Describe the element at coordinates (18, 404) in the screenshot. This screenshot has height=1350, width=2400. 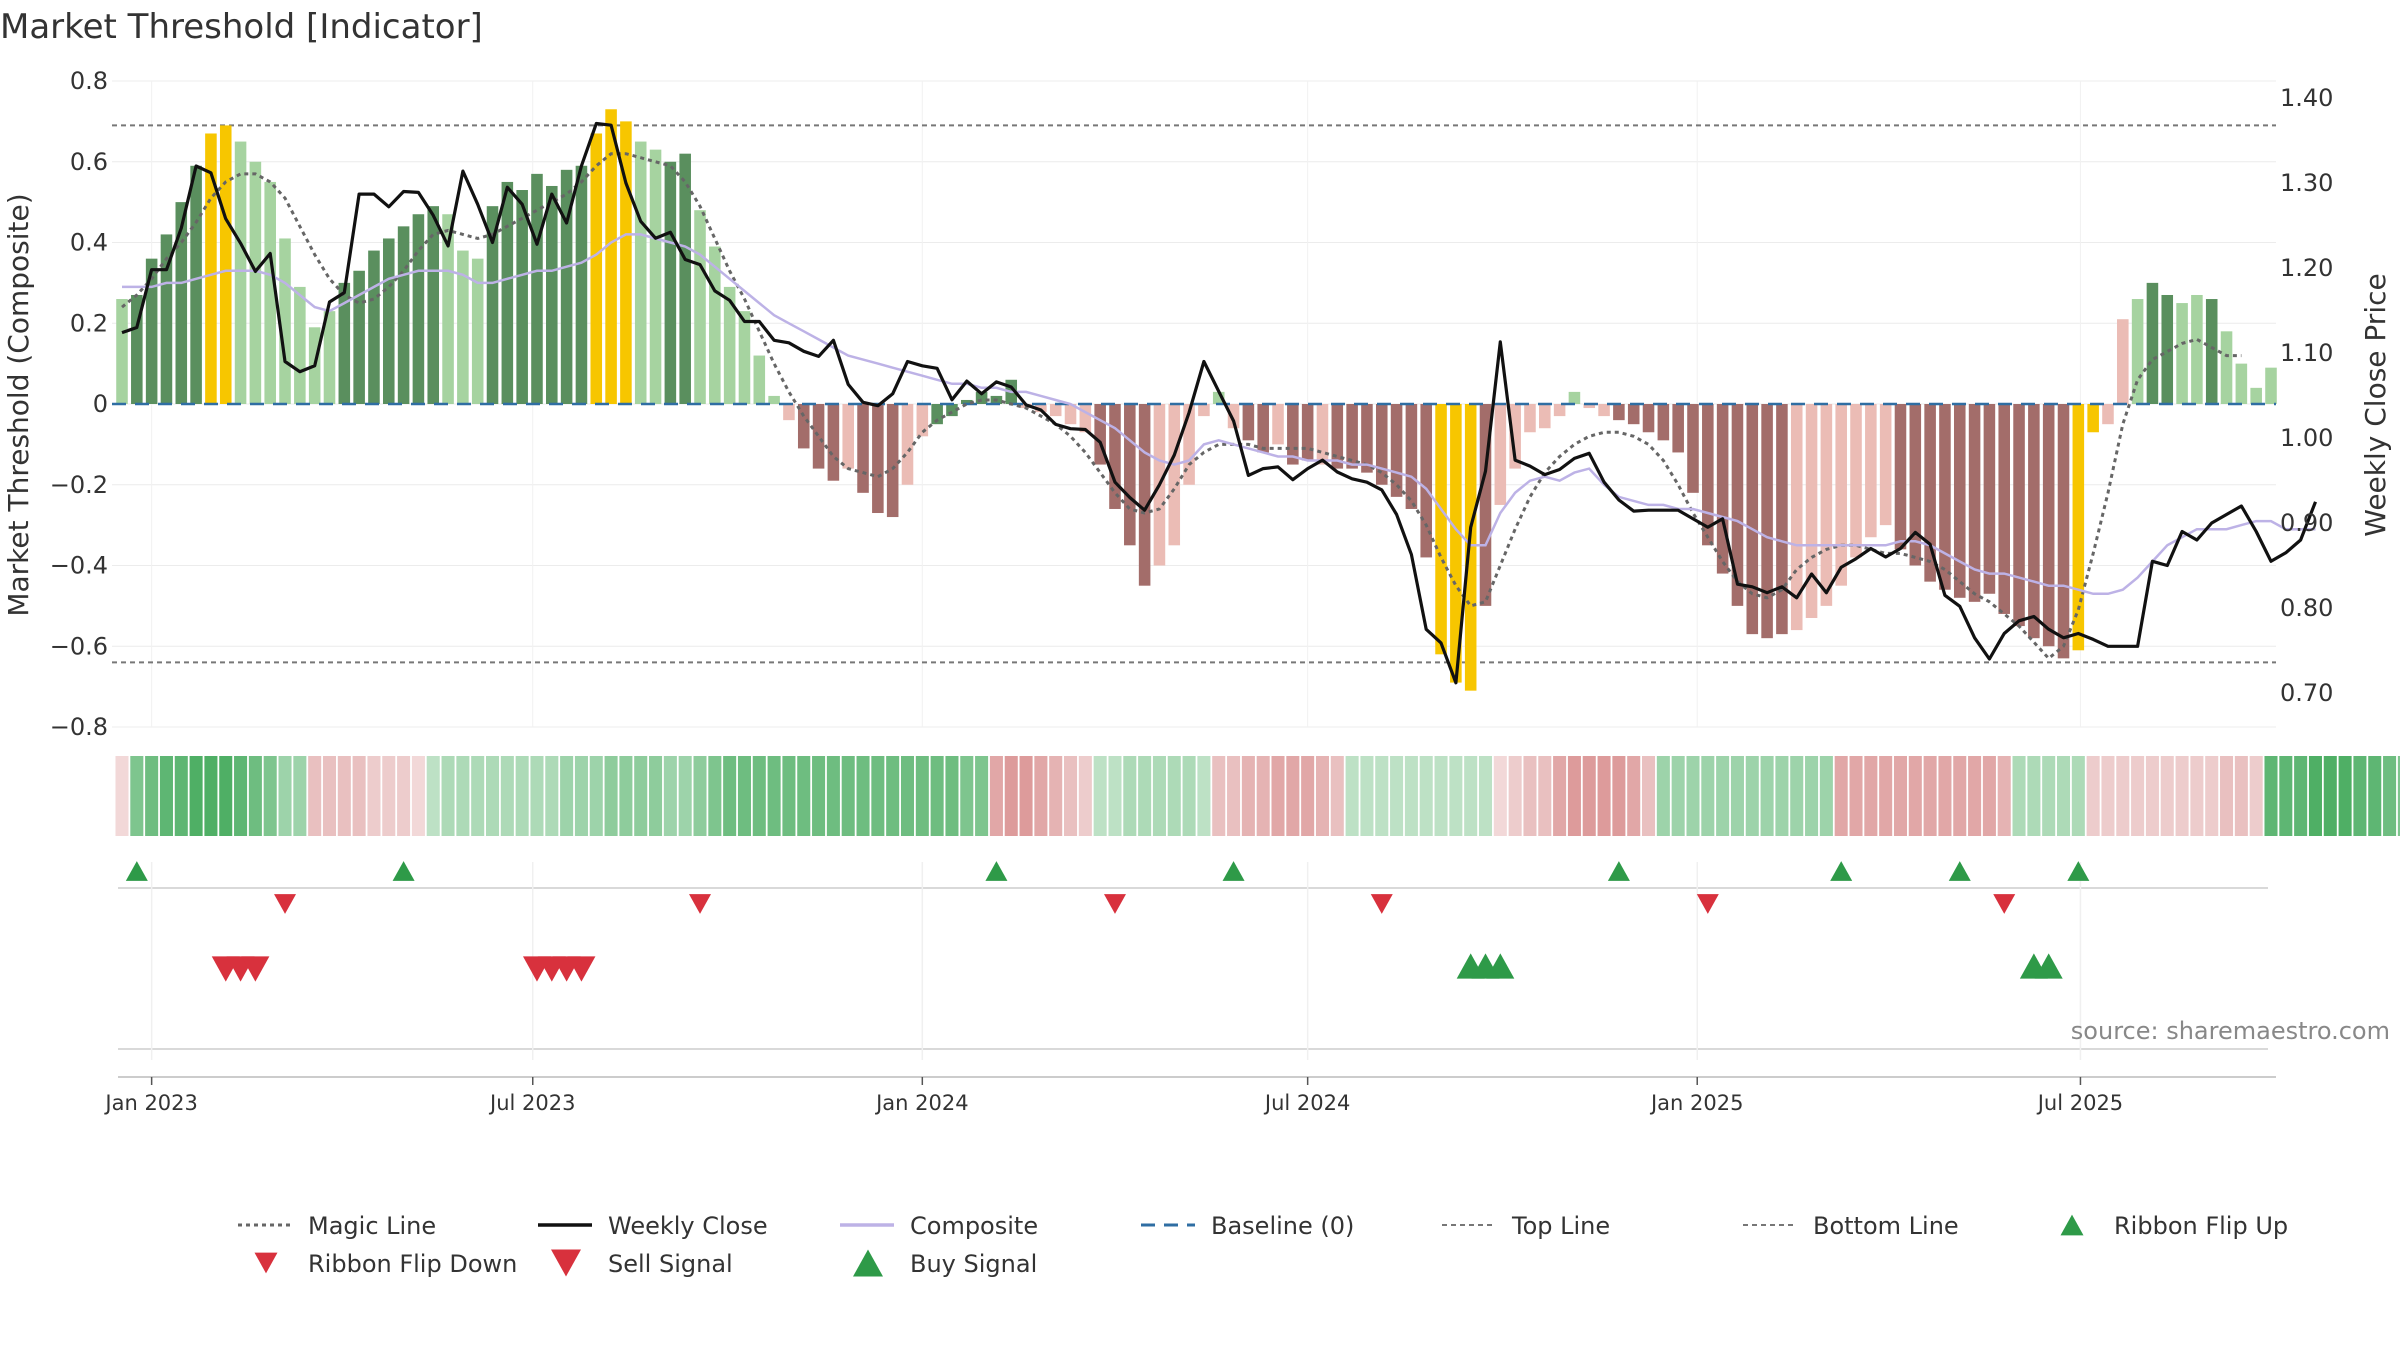
I see `y-axis-label: Market Threshold (Composite)` at that location.